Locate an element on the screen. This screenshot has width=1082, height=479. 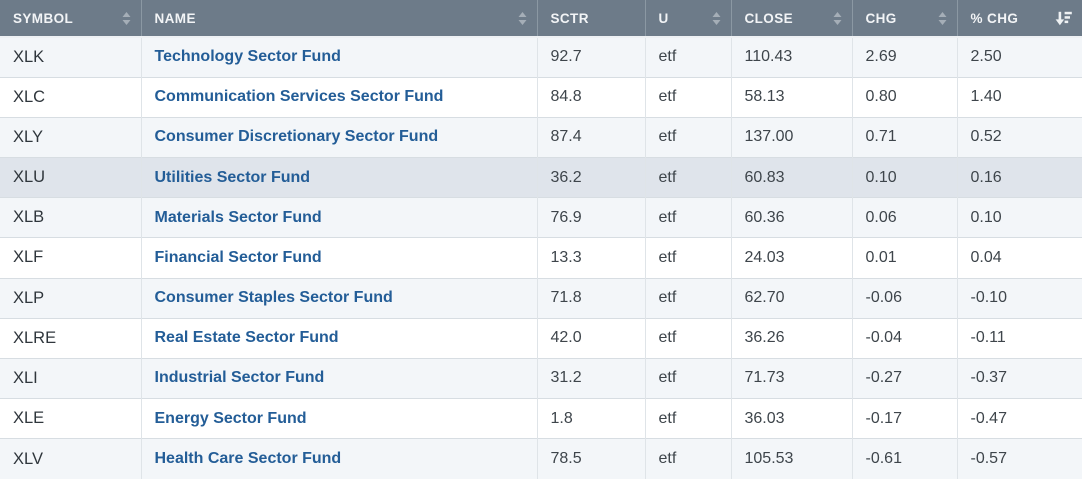
sctr-cell: 71.8 is located at coordinates (590, 298).